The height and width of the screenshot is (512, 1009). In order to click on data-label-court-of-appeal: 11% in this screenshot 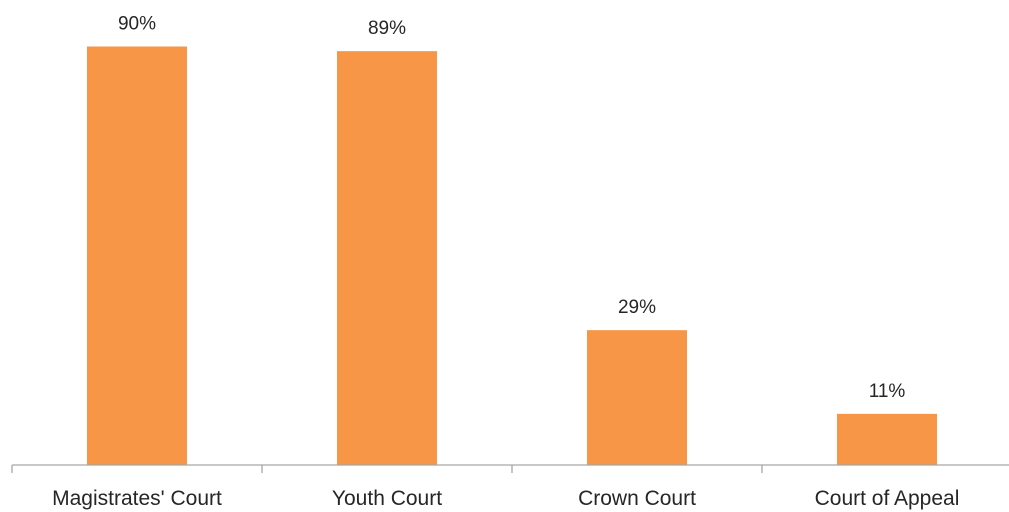, I will do `click(887, 391)`.